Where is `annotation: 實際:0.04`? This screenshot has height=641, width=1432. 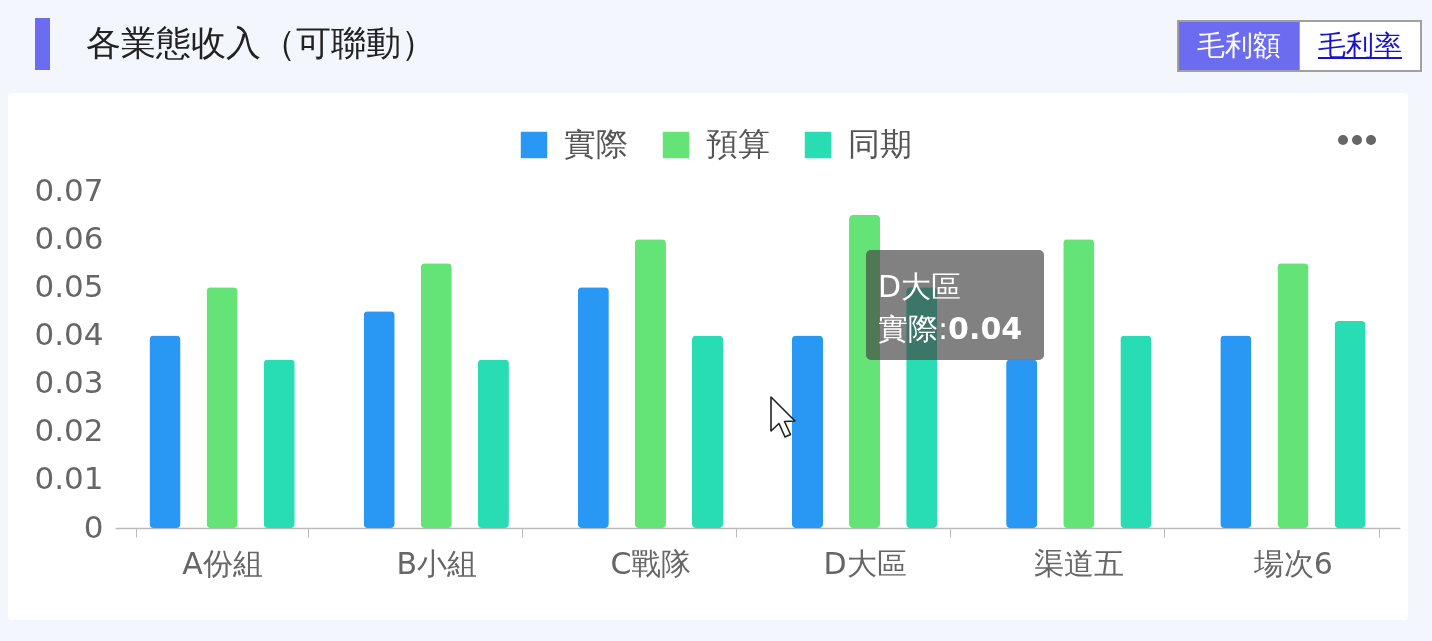 annotation: 實際:0.04 is located at coordinates (950, 329).